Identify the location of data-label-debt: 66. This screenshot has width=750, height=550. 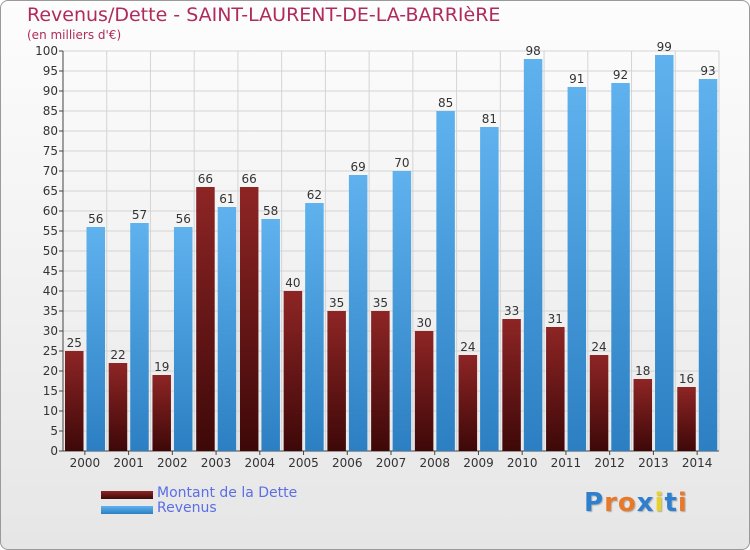
(205, 179).